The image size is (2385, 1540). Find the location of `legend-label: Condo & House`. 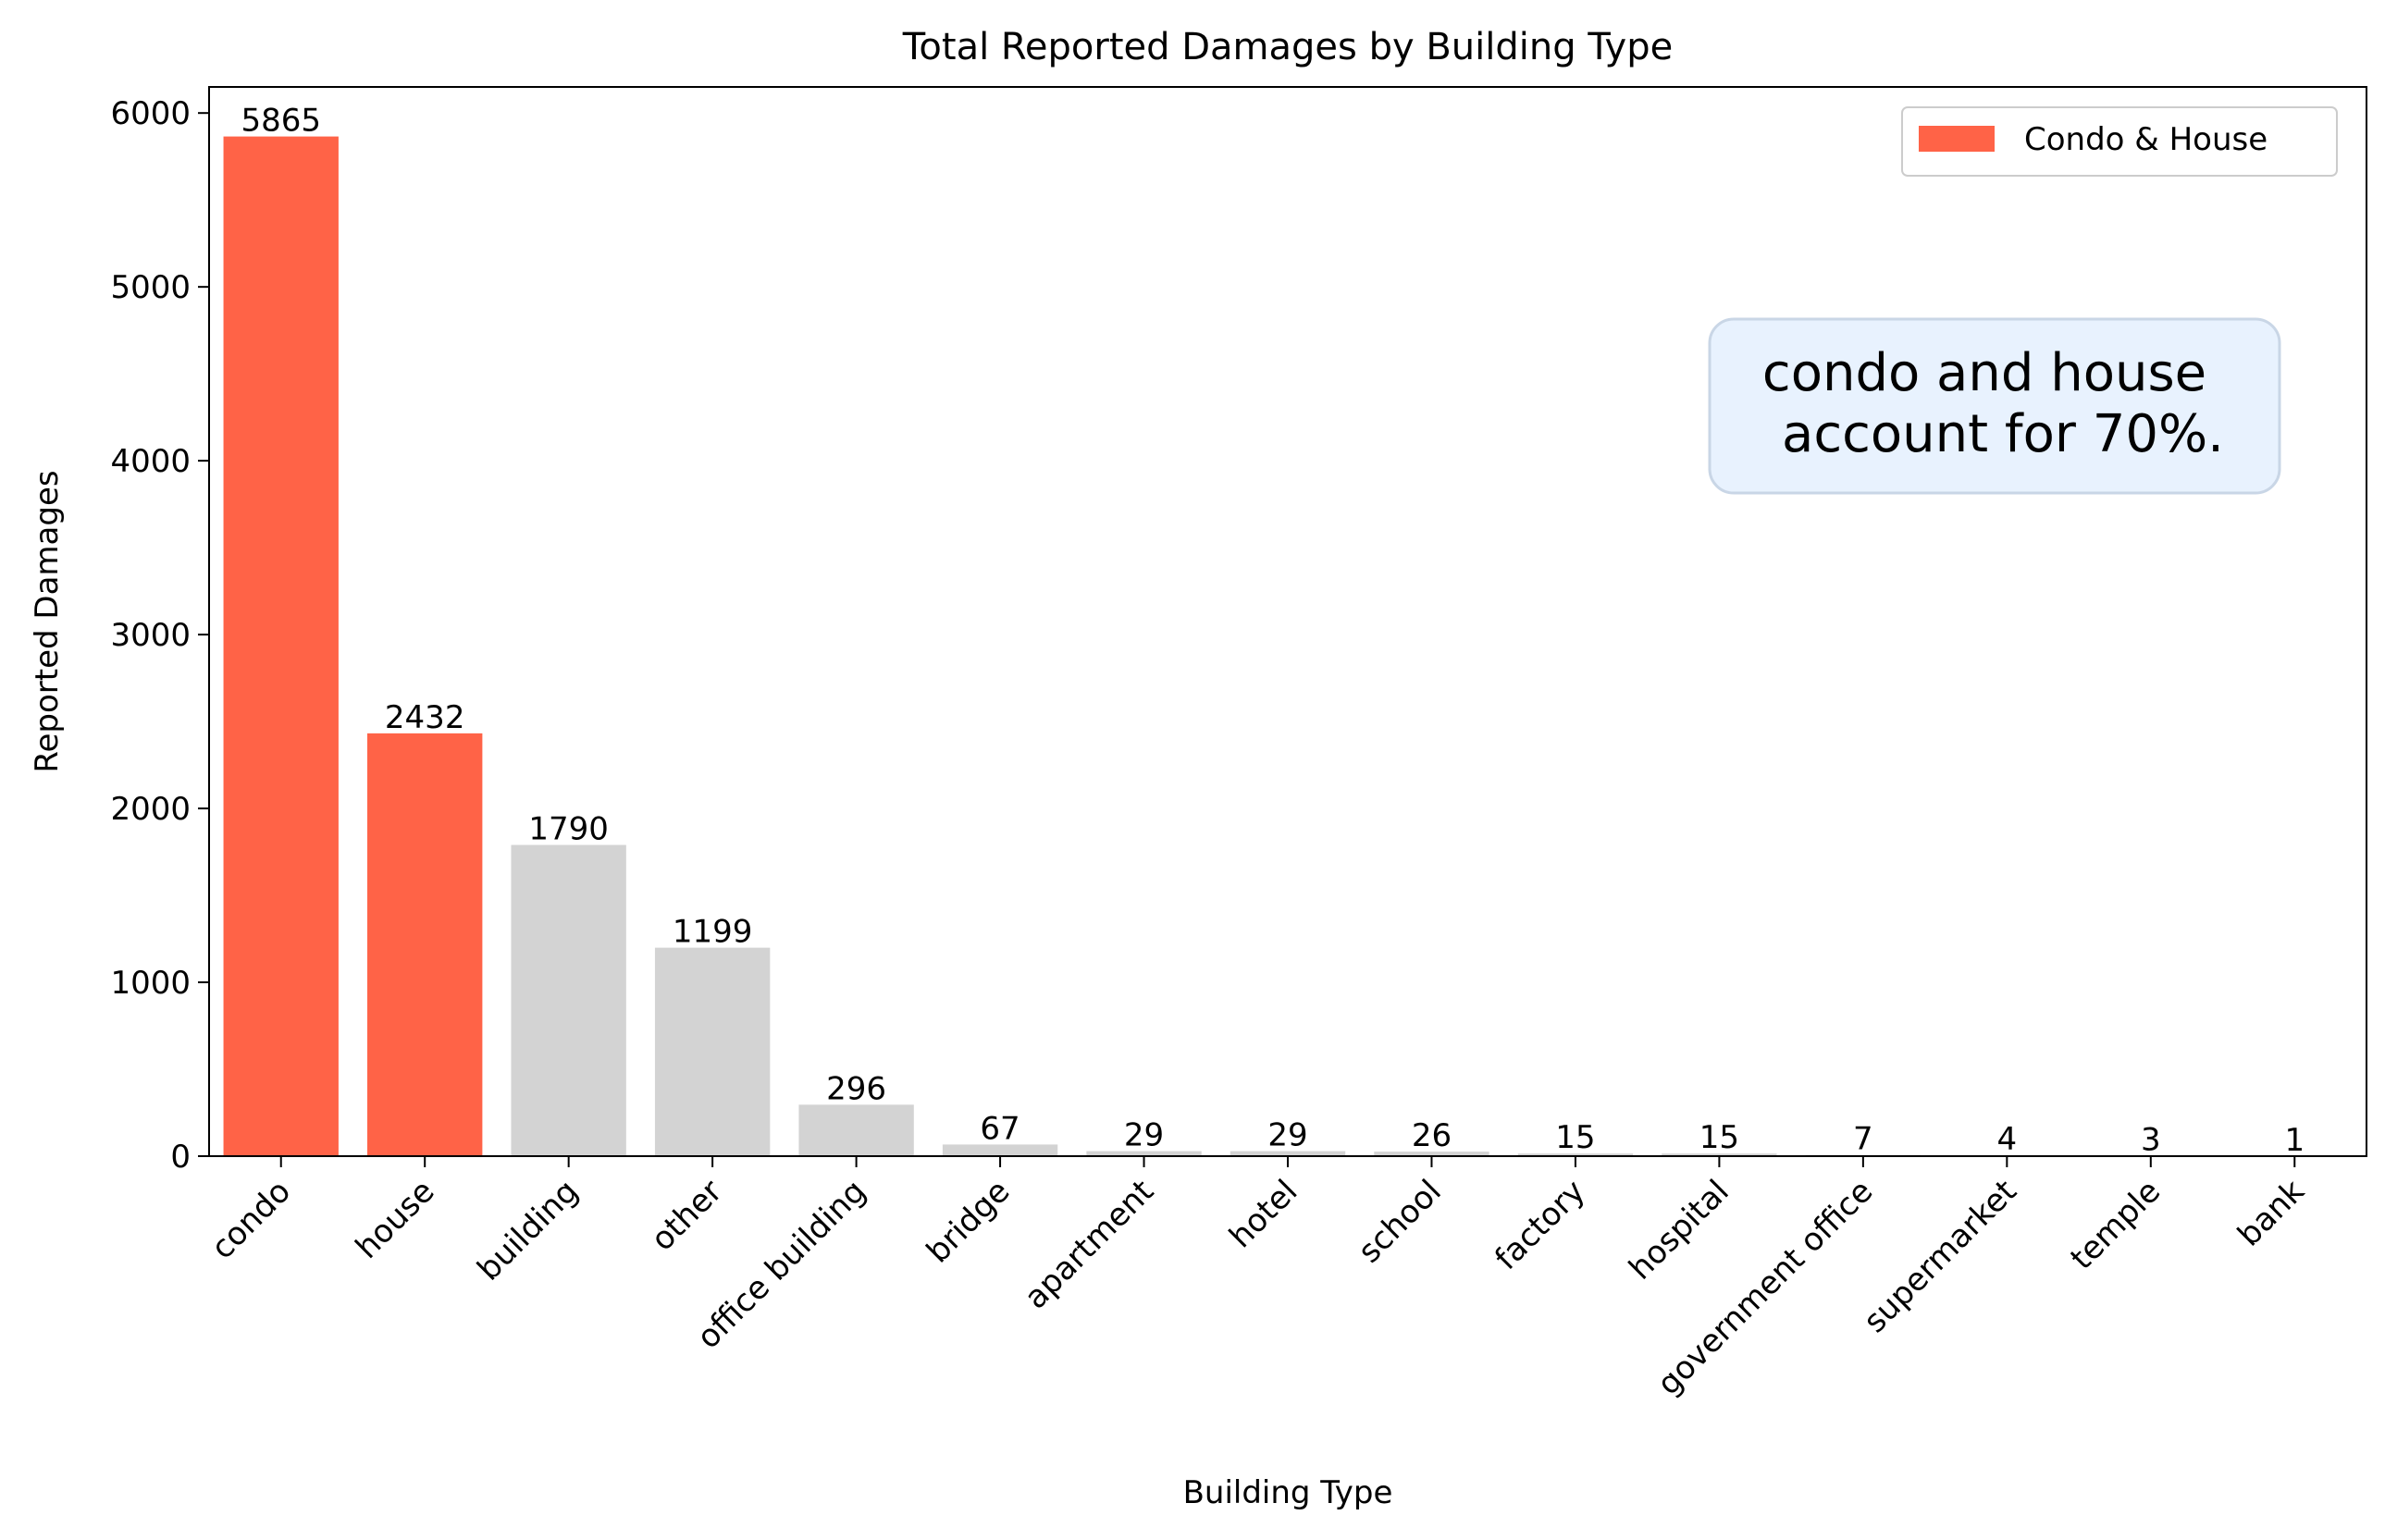

legend-label: Condo & House is located at coordinates (2146, 139).